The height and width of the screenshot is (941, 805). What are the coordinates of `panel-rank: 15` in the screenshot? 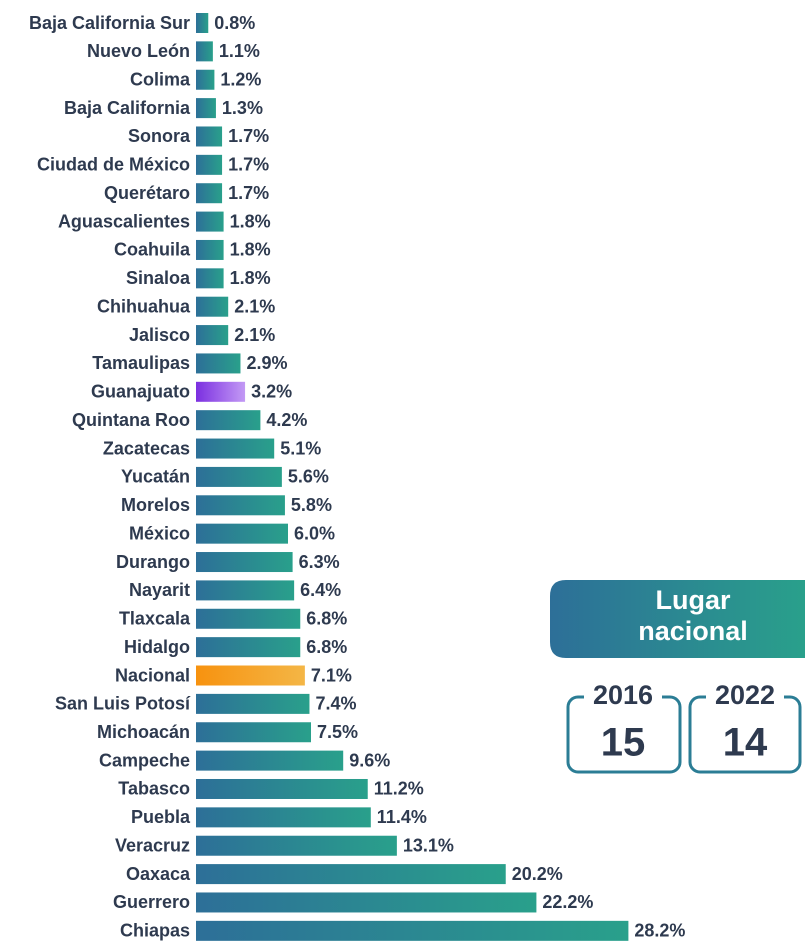 It's located at (623, 743).